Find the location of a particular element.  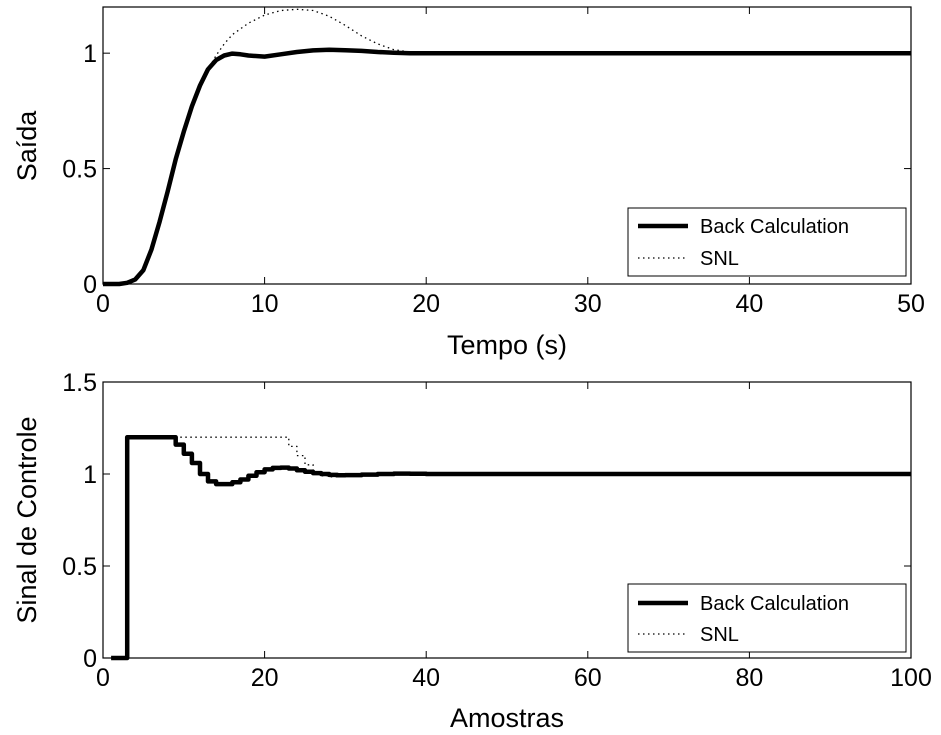

bottom-plot-legend: Back Calculation SNL is located at coordinates (767, 618).